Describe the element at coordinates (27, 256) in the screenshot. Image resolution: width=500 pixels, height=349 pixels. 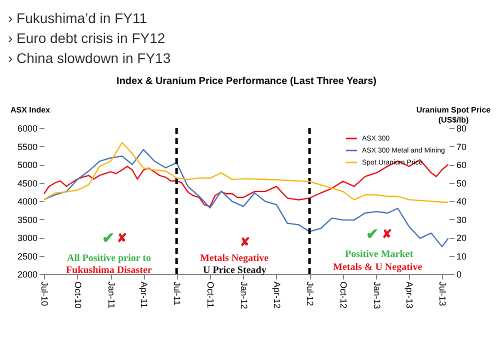
I see `y-tick-label: 2500` at that location.